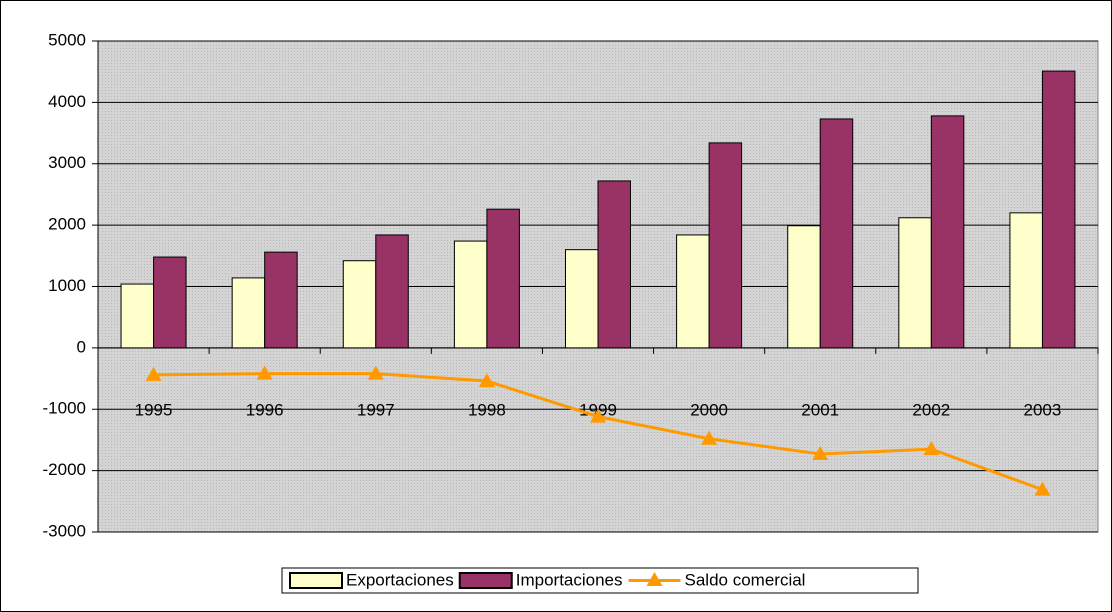 The width and height of the screenshot is (1112, 612). I want to click on legend-label: Saldo comercial, so click(745, 579).